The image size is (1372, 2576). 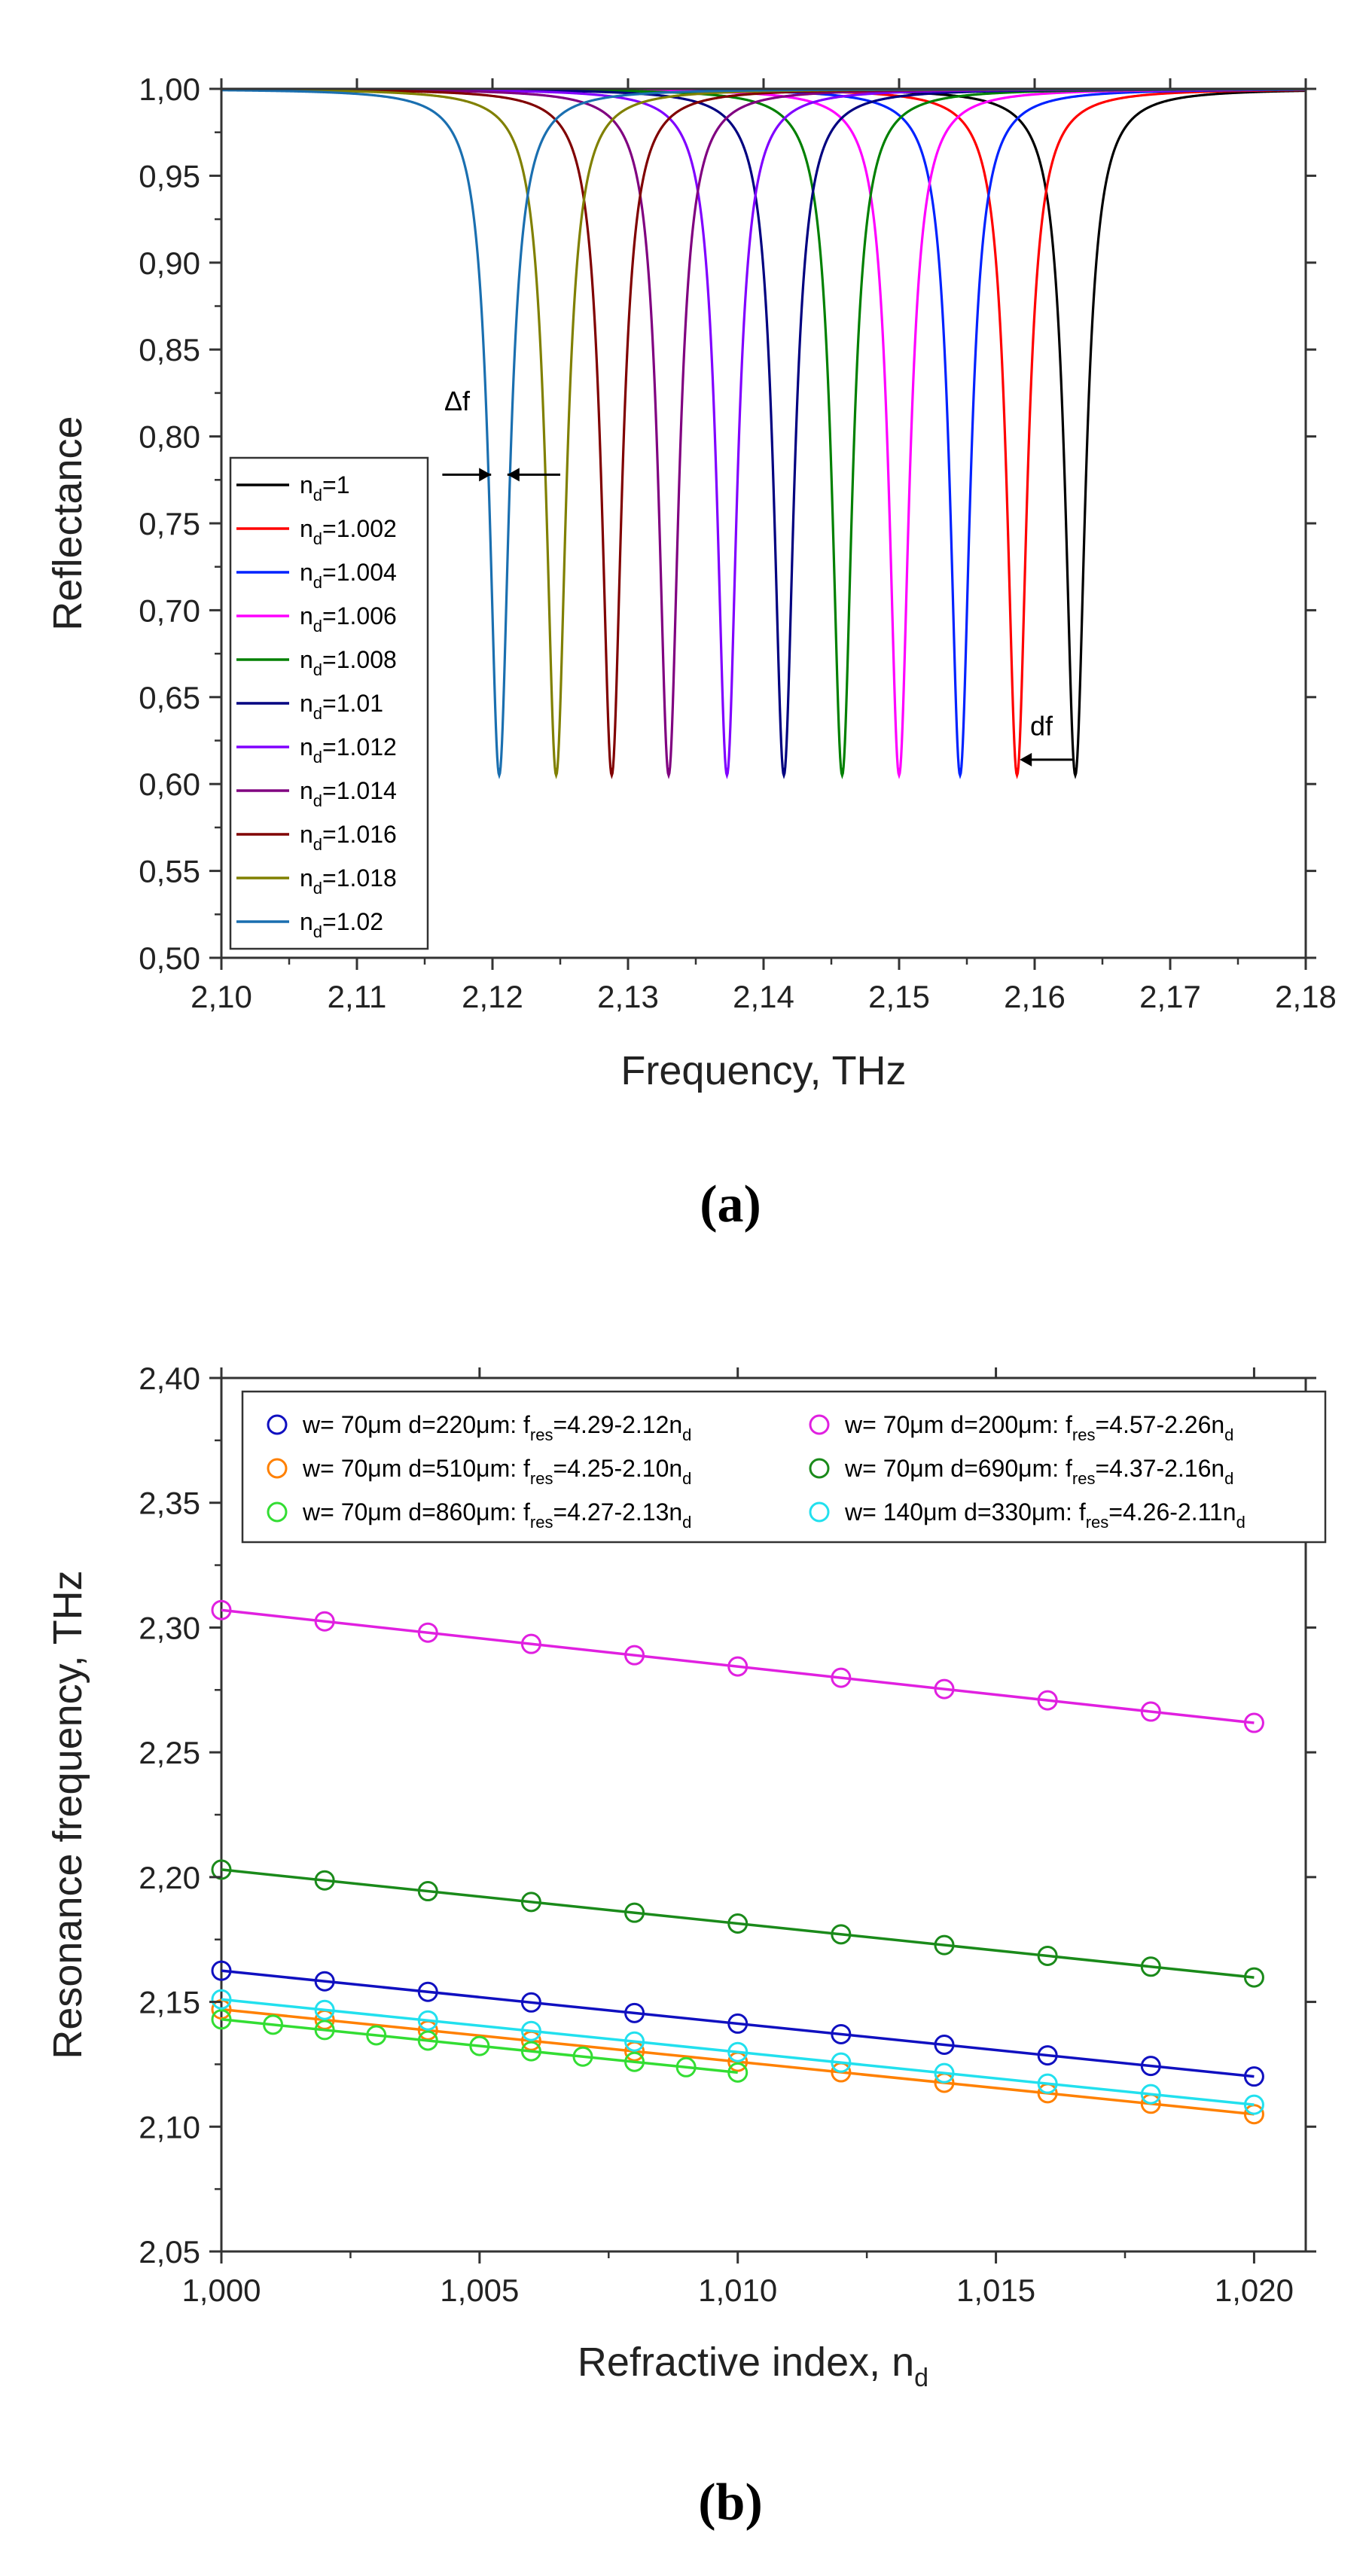 I want to click on chart-b-y-tick-label: 2,30, so click(x=169, y=1627).